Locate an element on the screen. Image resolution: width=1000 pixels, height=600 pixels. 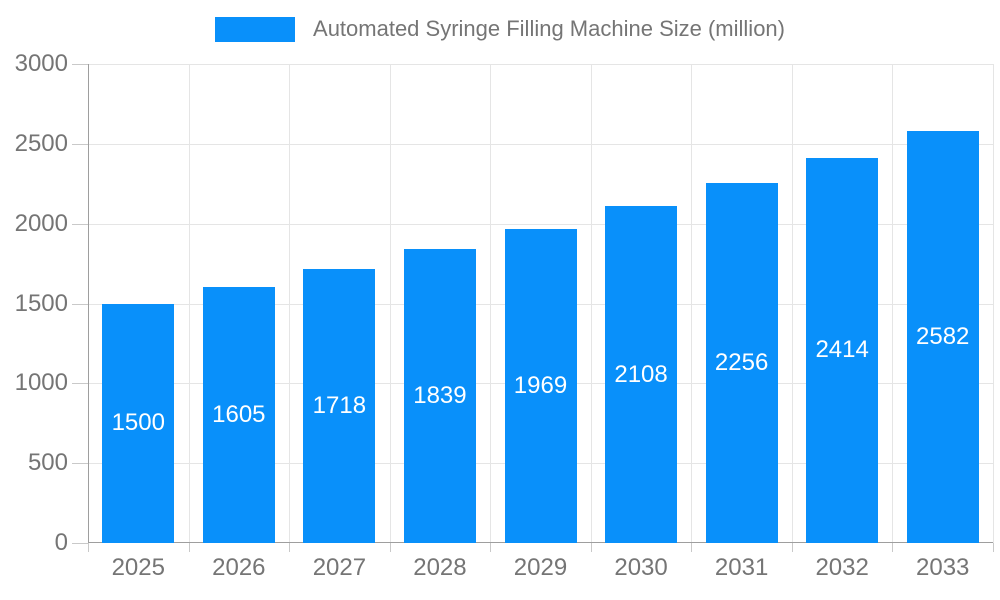
x-axis-label: 2033 is located at coordinates (943, 567).